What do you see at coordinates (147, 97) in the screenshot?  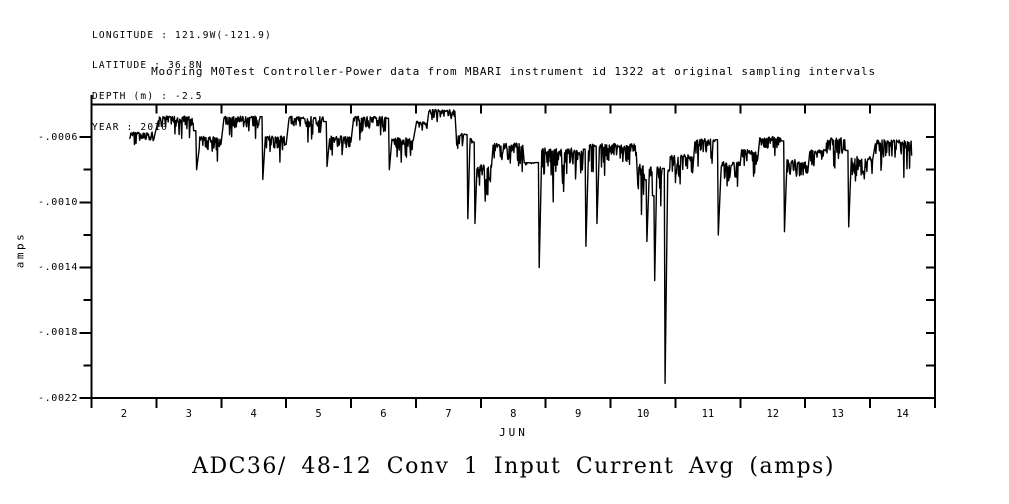 I see `metadata-line-depth: DEPTH (m) : -2.5` at bounding box center [147, 97].